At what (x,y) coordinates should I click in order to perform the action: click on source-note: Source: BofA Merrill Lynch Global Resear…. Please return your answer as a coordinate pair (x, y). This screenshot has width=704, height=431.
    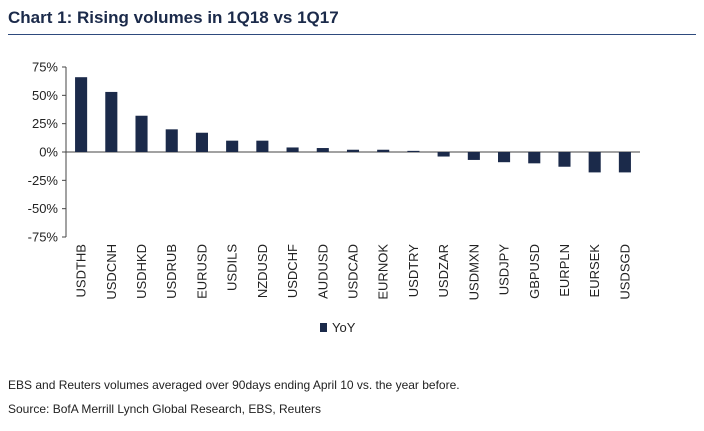
    Looking at the image, I should click on (165, 409).